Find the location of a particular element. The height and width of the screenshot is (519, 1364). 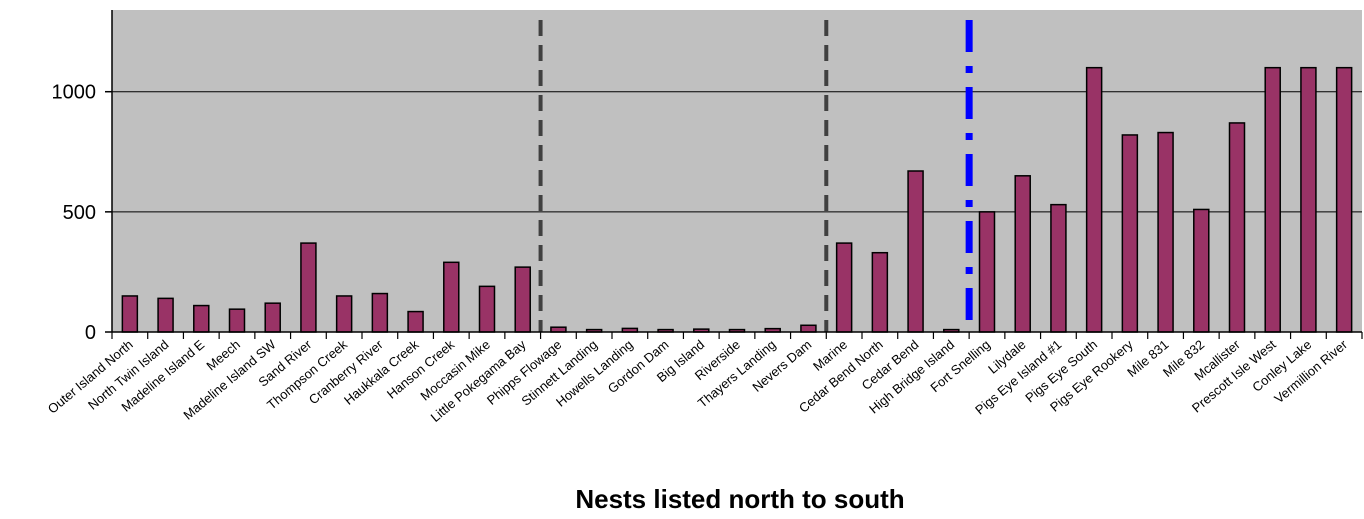

y-tick-label: 0 is located at coordinates (90, 333).